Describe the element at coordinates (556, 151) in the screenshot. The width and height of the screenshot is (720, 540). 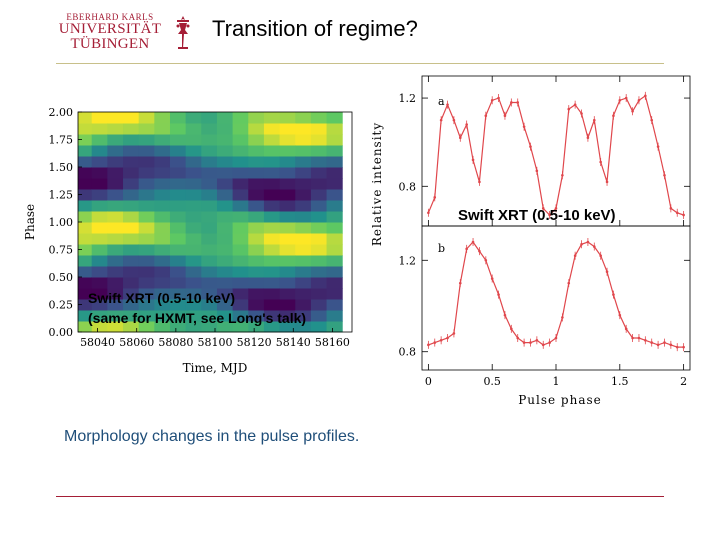
I see `panel-a-frame` at that location.